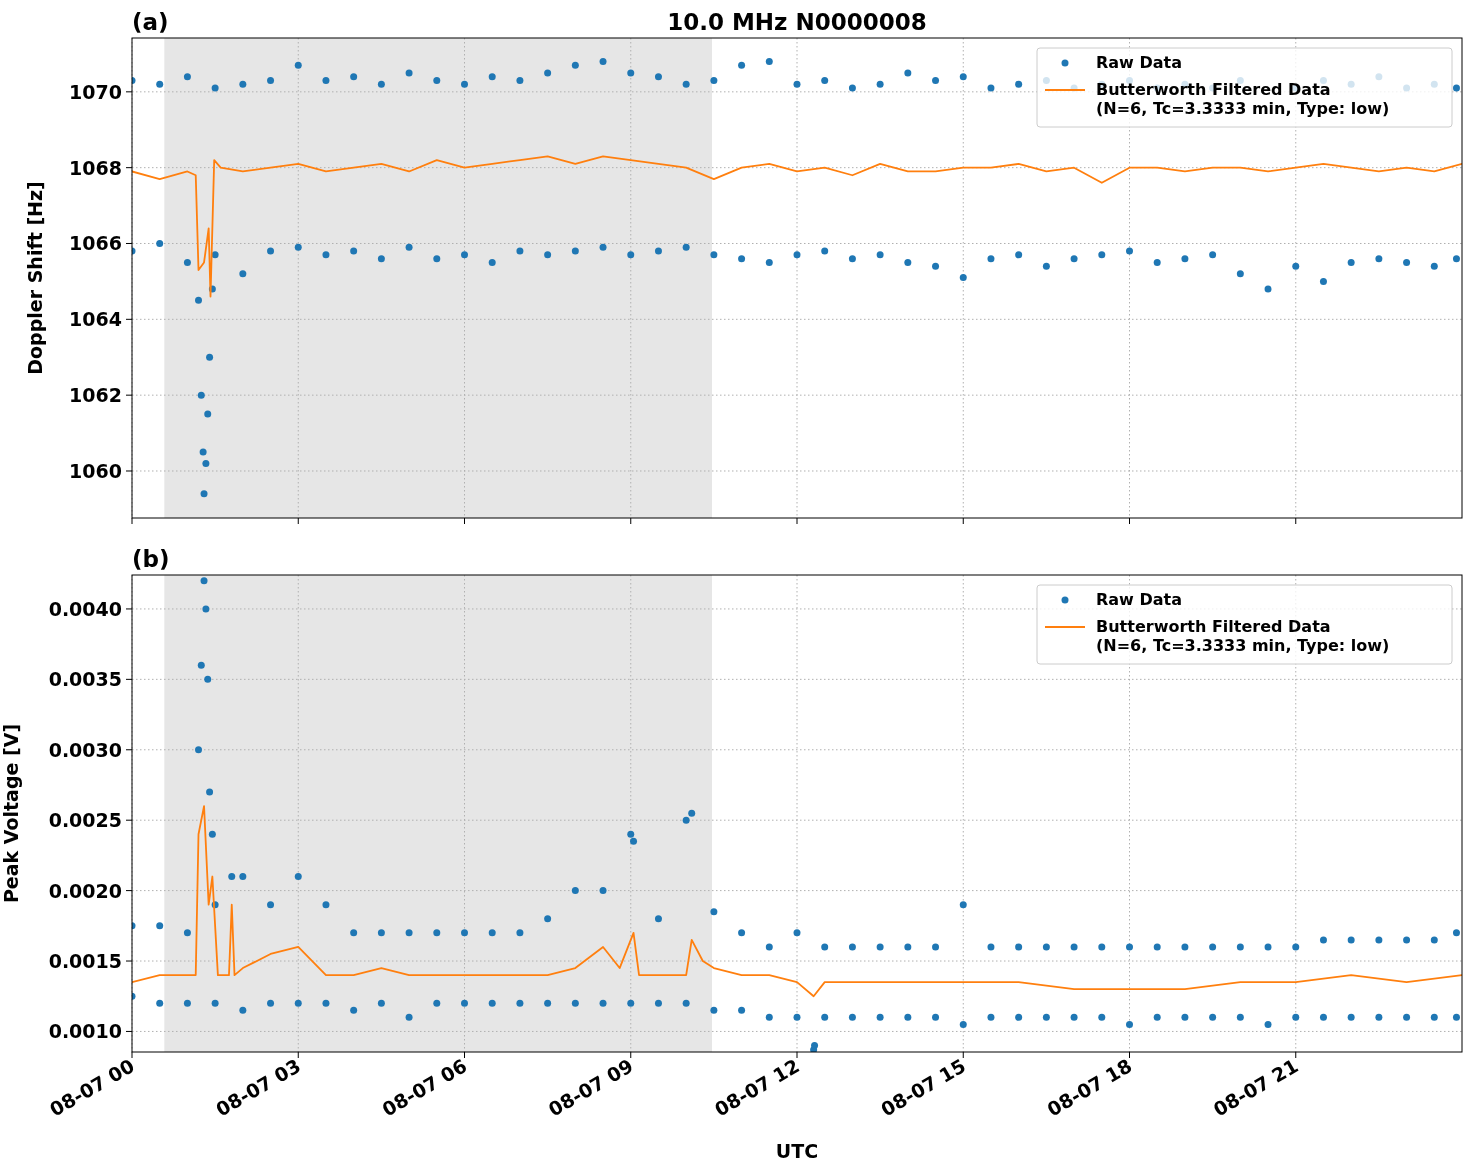  What do you see at coordinates (85, 679) in the screenshot?
I see `y-tick-label: 0.0035` at bounding box center [85, 679].